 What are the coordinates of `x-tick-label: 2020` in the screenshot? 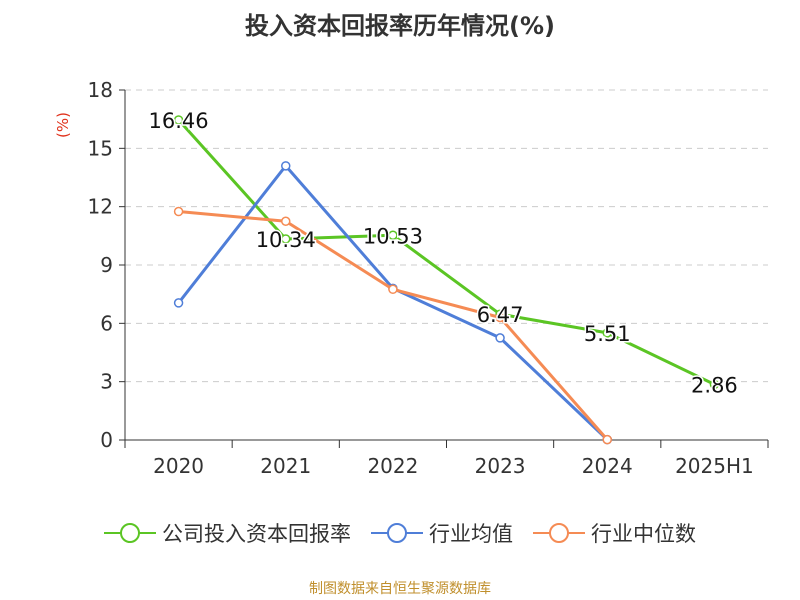 It's located at (178, 466).